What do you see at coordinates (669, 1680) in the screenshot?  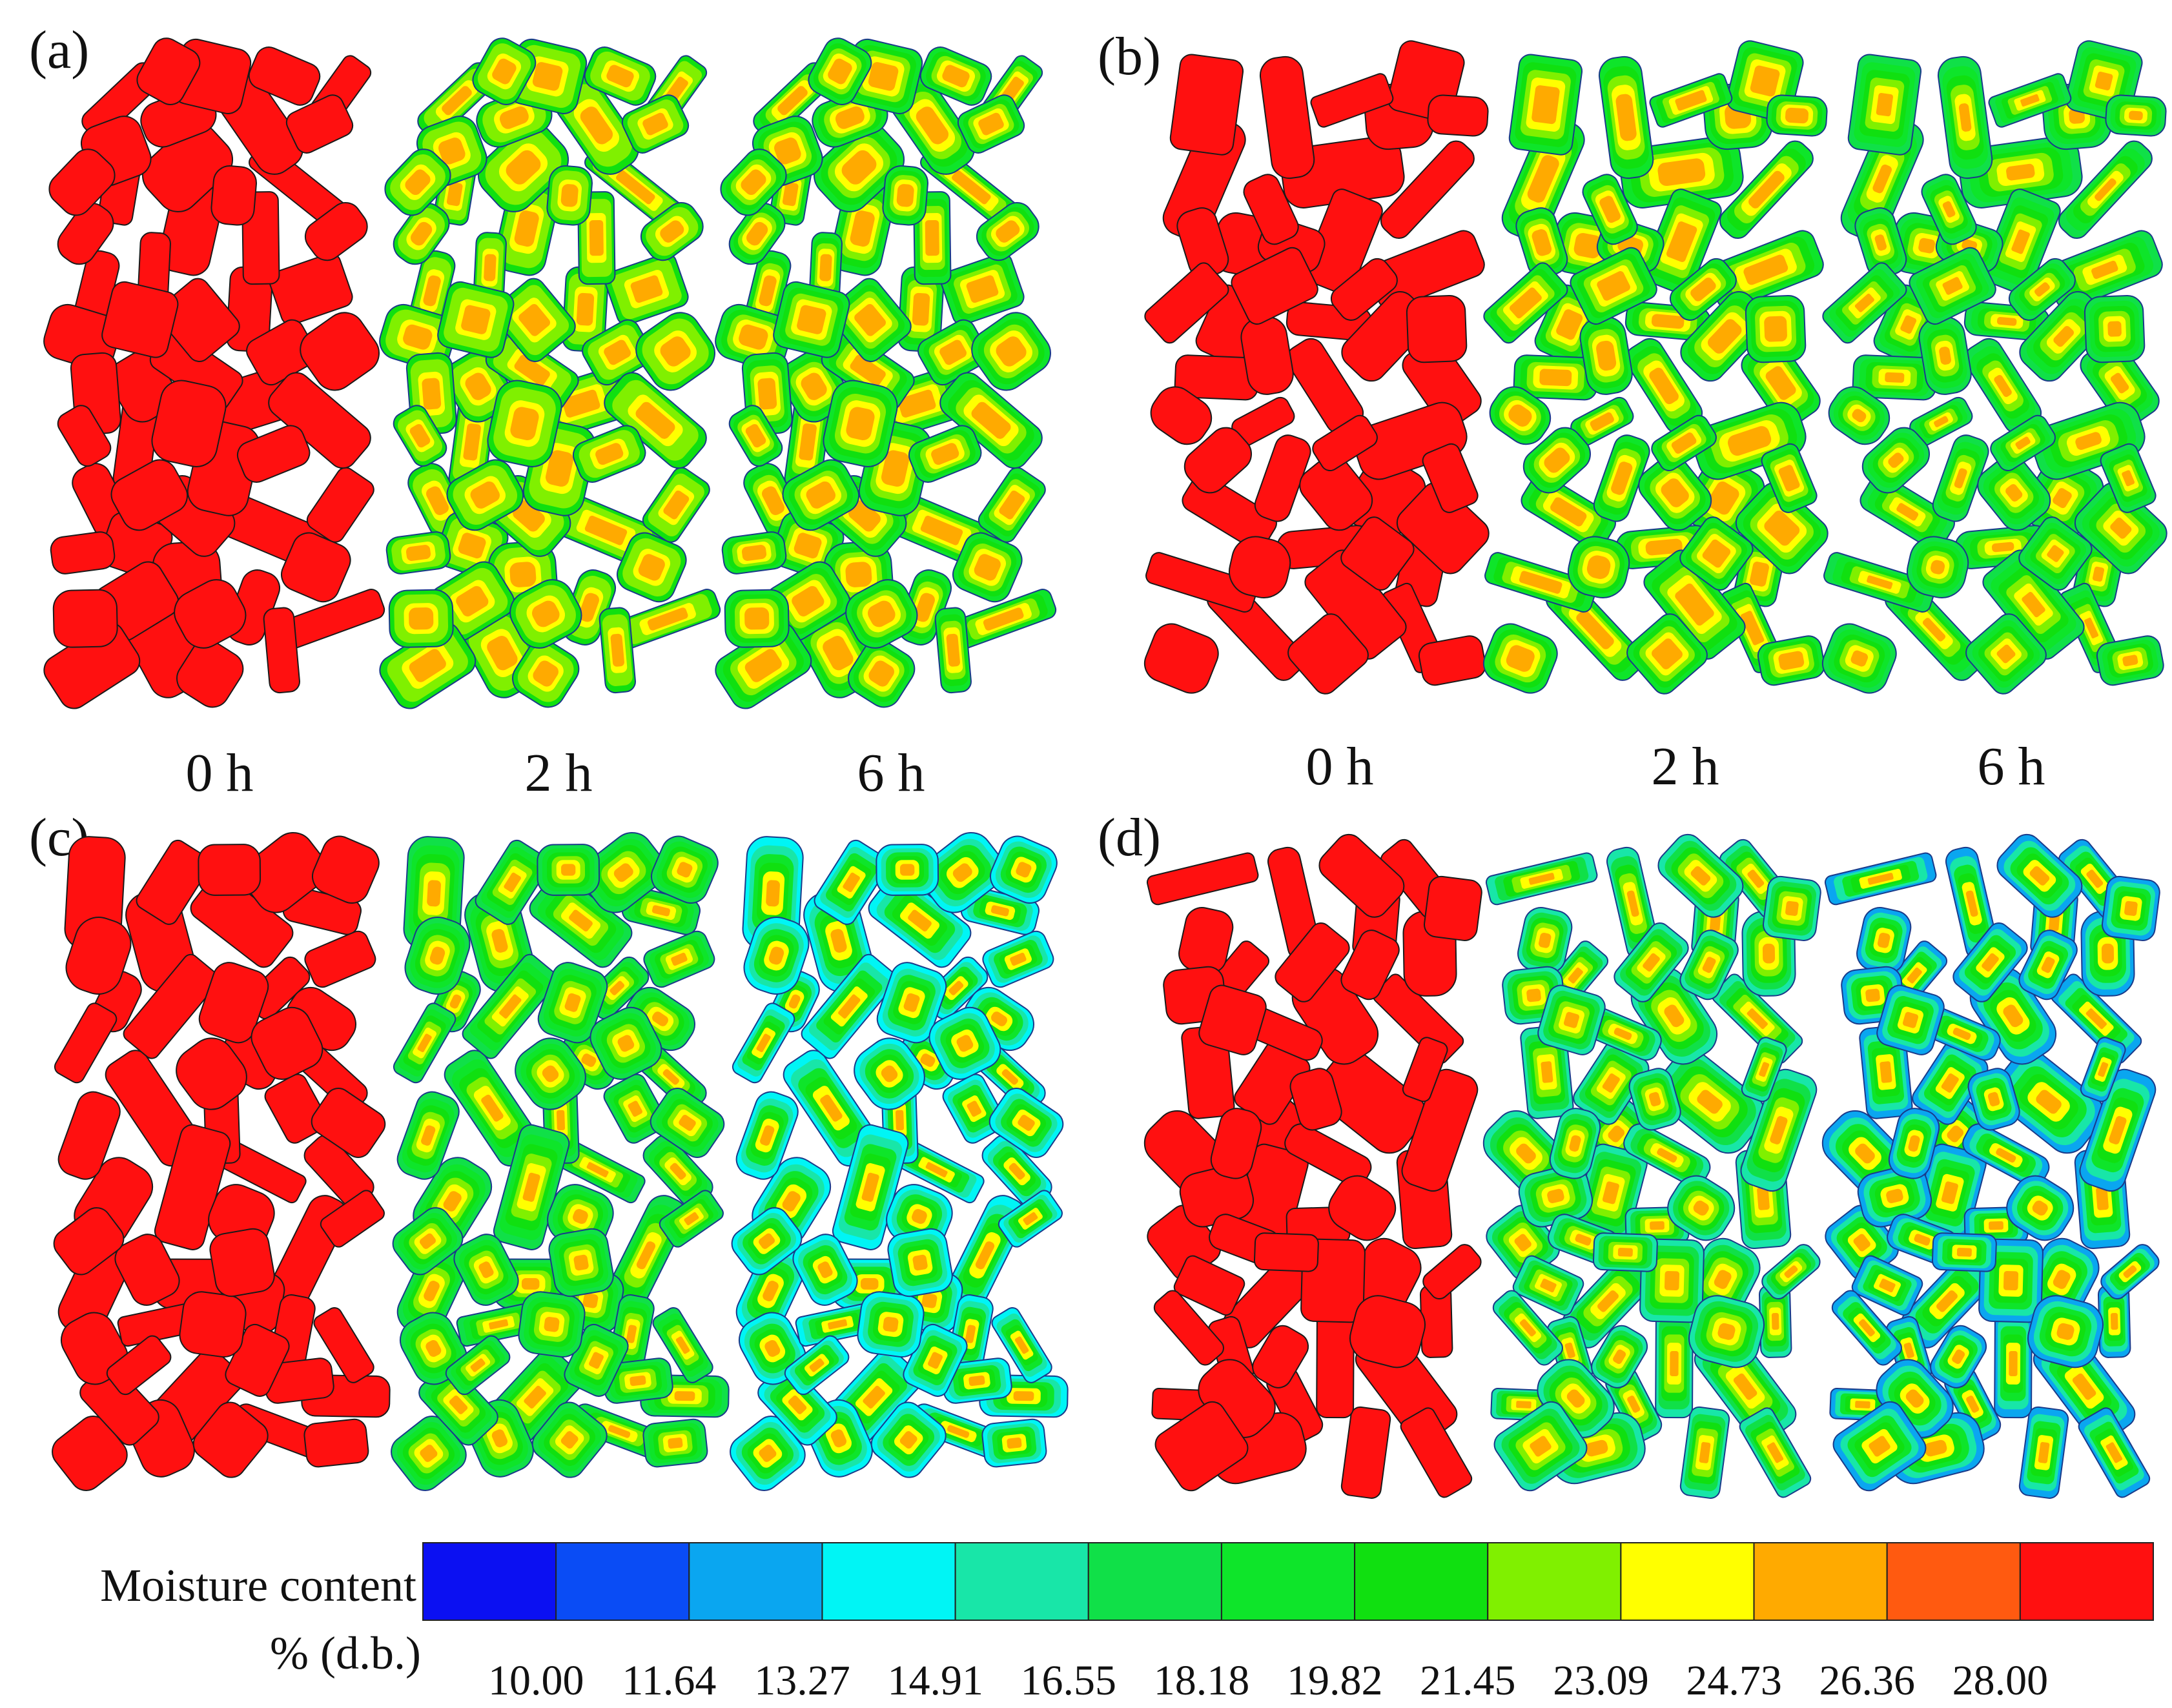 I see `colorbar-tick-label: 11.64` at bounding box center [669, 1680].